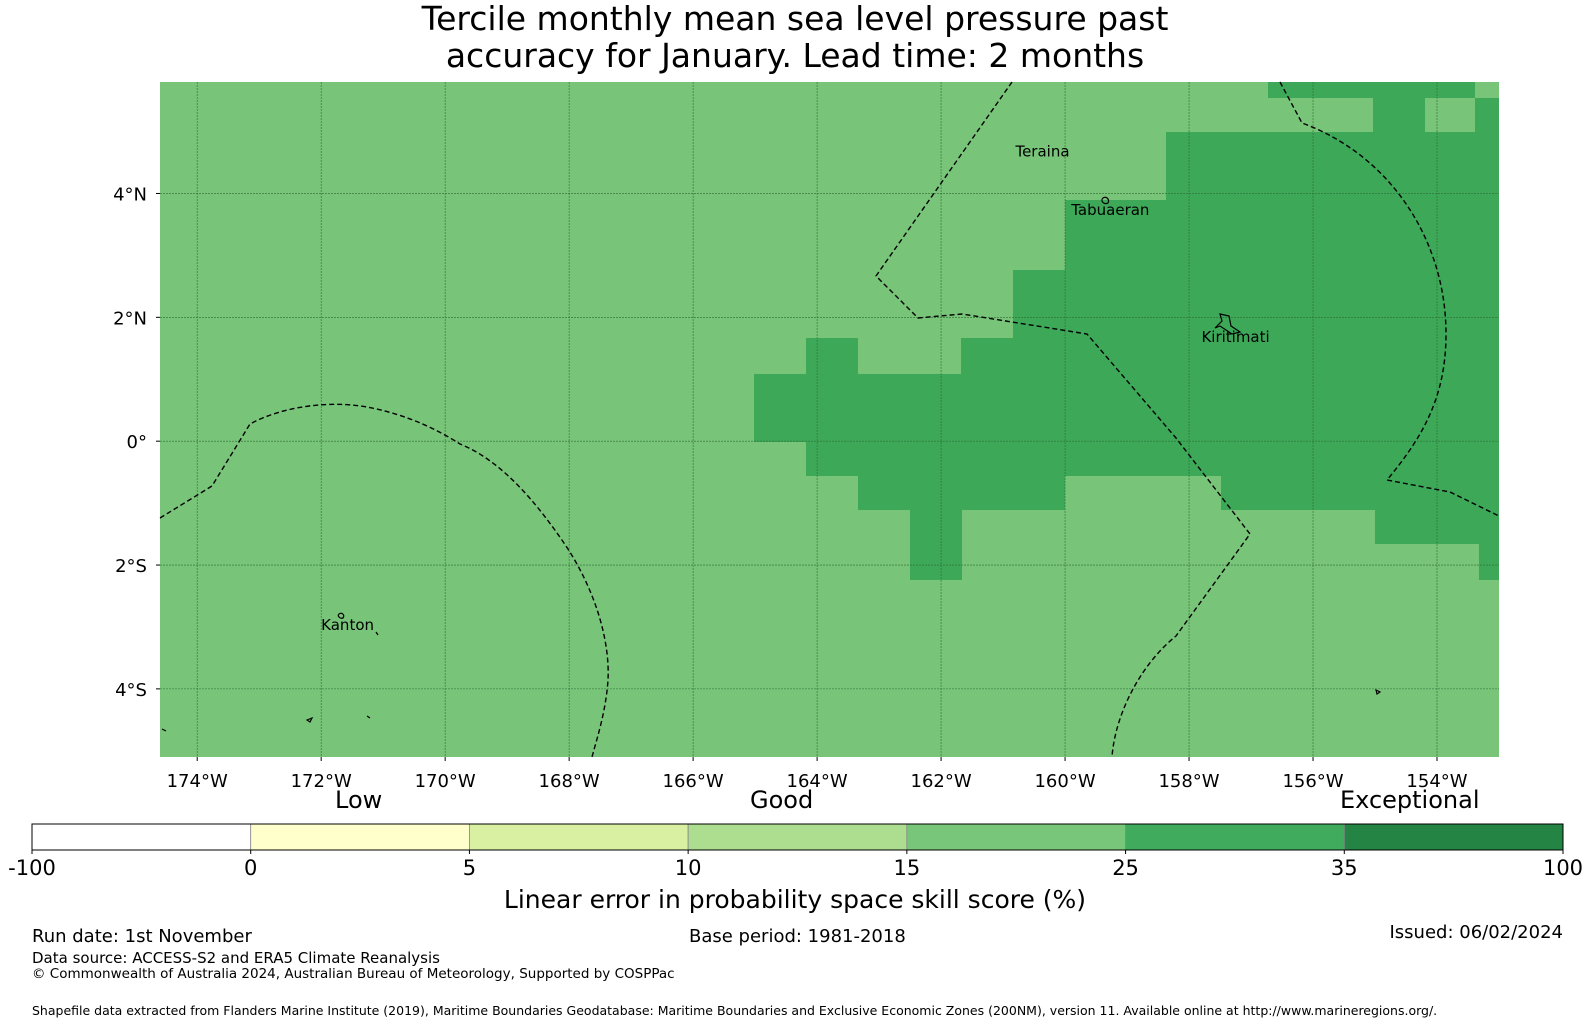  Describe the element at coordinates (797, 936) in the screenshot. I see `base-period: Base period: 1981-2018` at that location.